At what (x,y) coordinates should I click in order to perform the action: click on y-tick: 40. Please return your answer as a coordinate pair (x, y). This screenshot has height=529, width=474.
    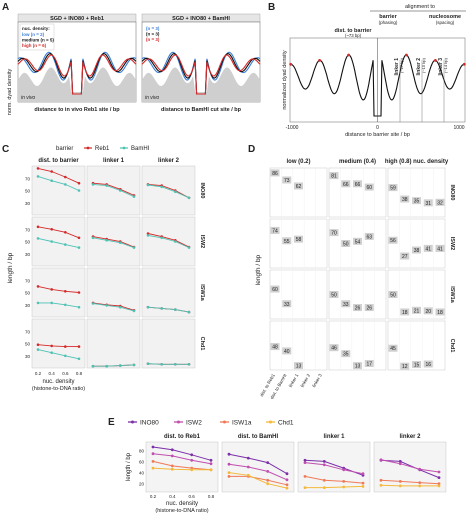
    Looking at the image, I should click on (142, 473).